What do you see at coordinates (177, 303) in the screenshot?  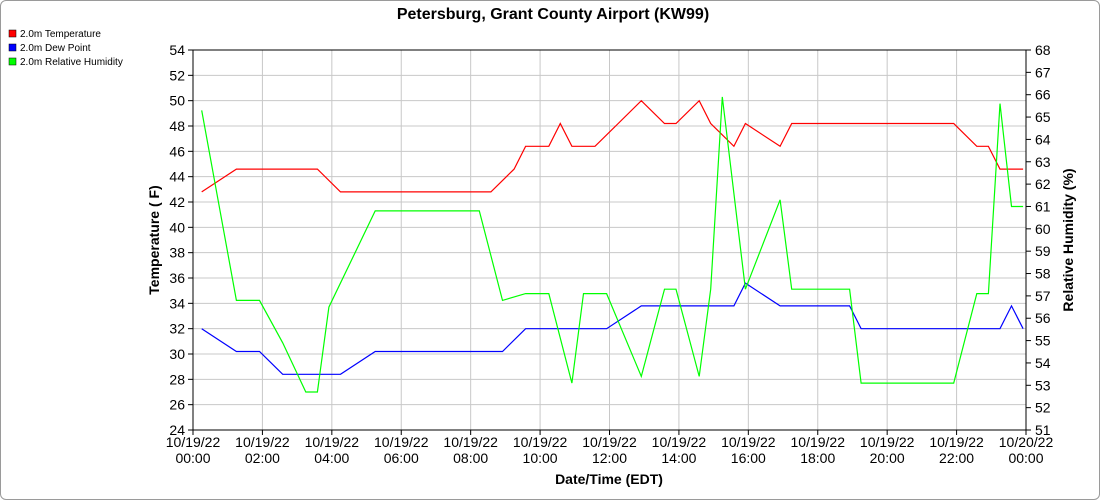 I see `y-tick-label: 34` at bounding box center [177, 303].